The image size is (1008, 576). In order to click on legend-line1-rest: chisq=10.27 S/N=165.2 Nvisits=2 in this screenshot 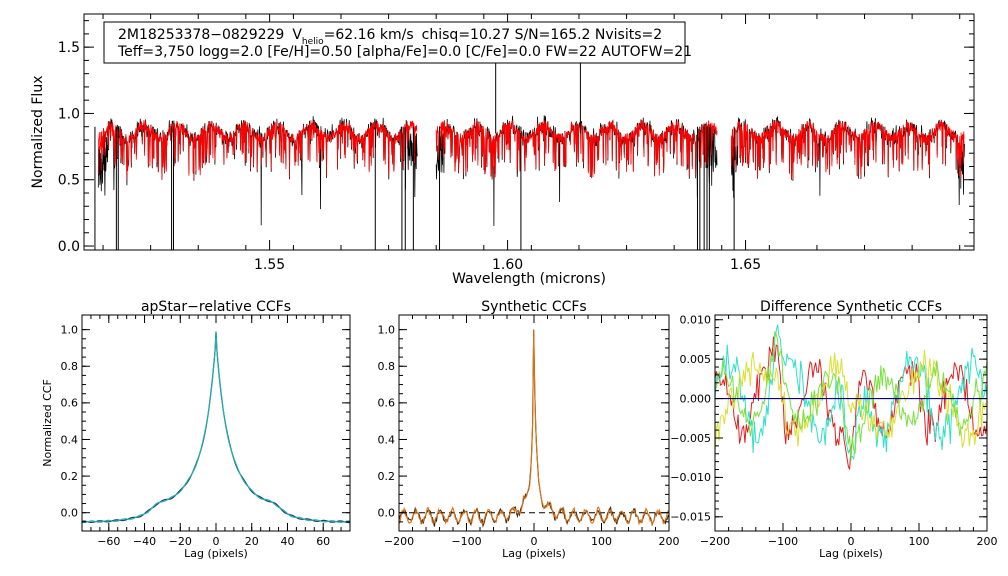, I will do `click(542, 35)`.